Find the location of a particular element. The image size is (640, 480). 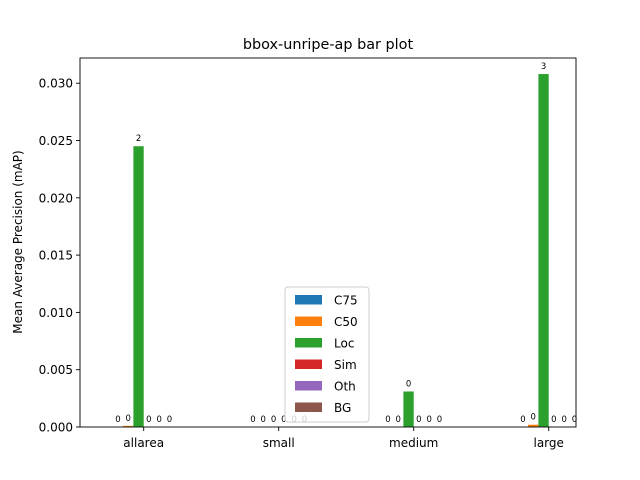

y-tick-label: 0.010 is located at coordinates (56, 313).